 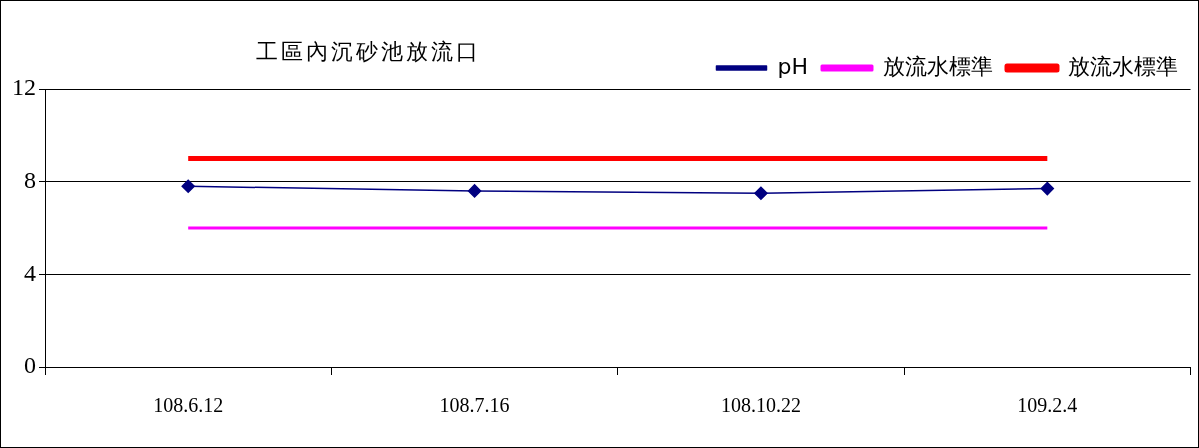 What do you see at coordinates (760, 405) in the screenshot?
I see `x-tick-label: 108.10.22` at bounding box center [760, 405].